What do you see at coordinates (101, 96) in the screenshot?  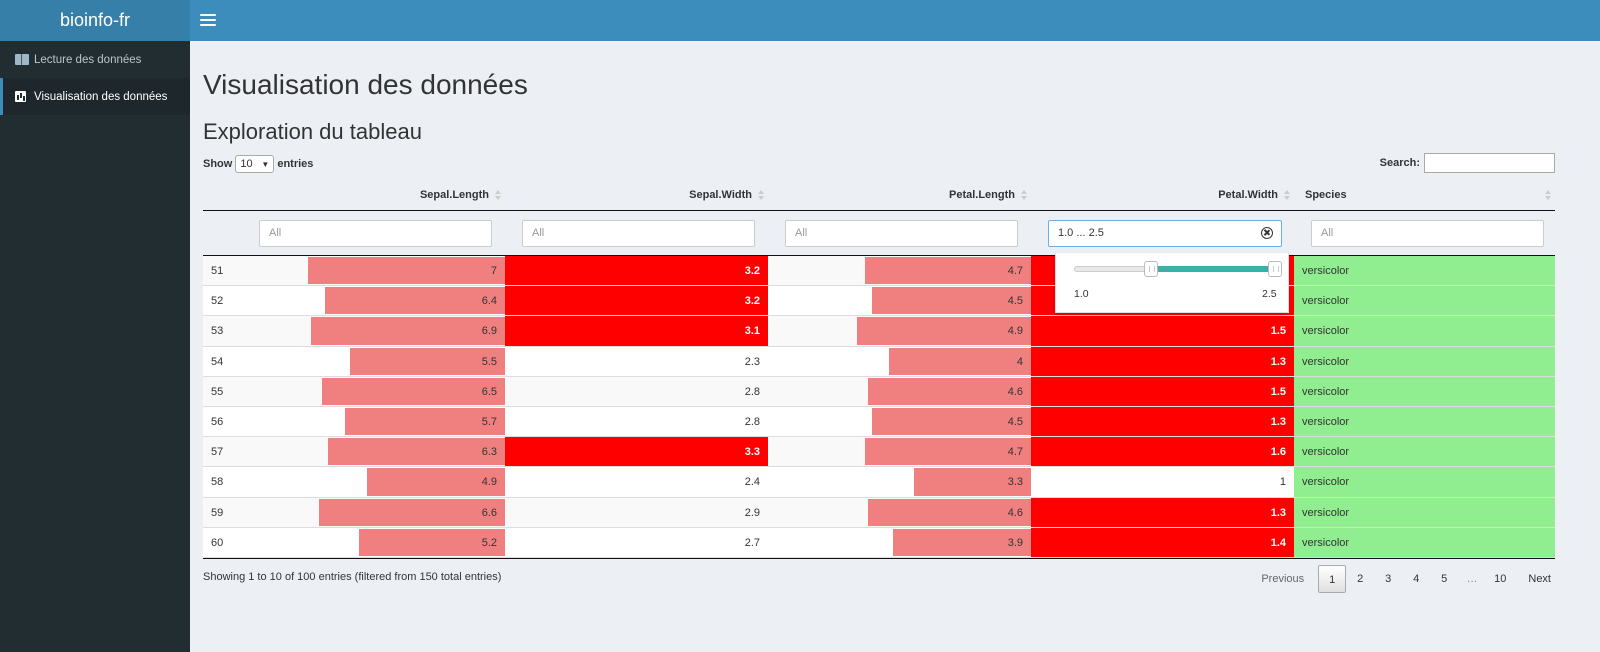 I see `sidebar-item-label: Visualisation des données` at bounding box center [101, 96].